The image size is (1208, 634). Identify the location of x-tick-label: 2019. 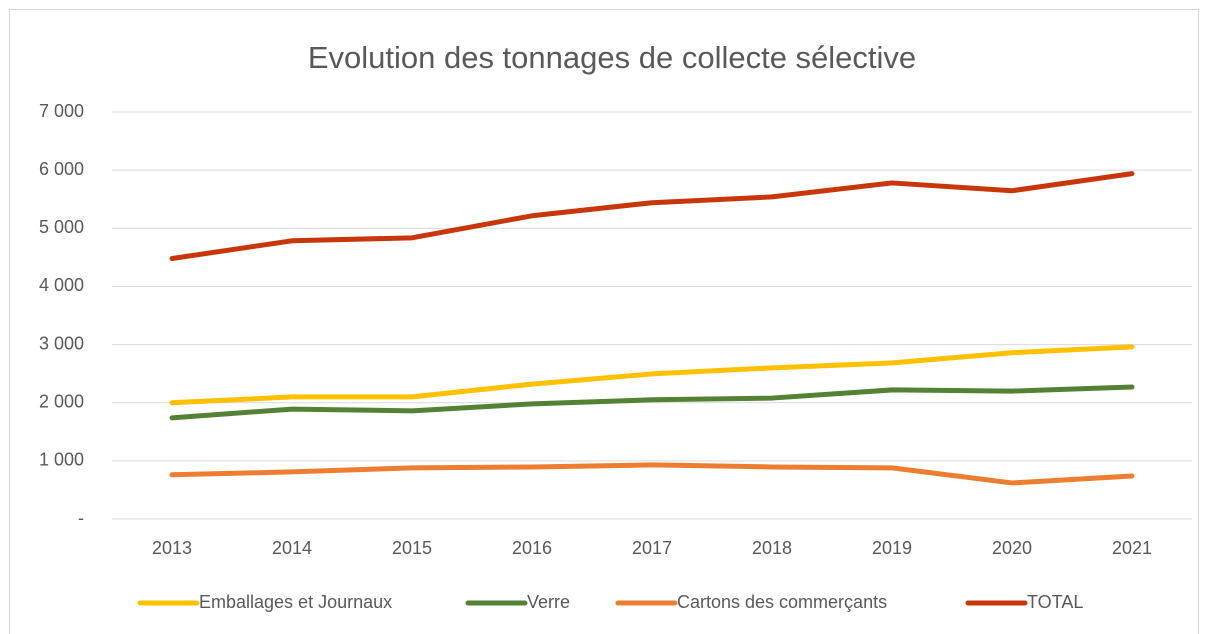
(892, 548).